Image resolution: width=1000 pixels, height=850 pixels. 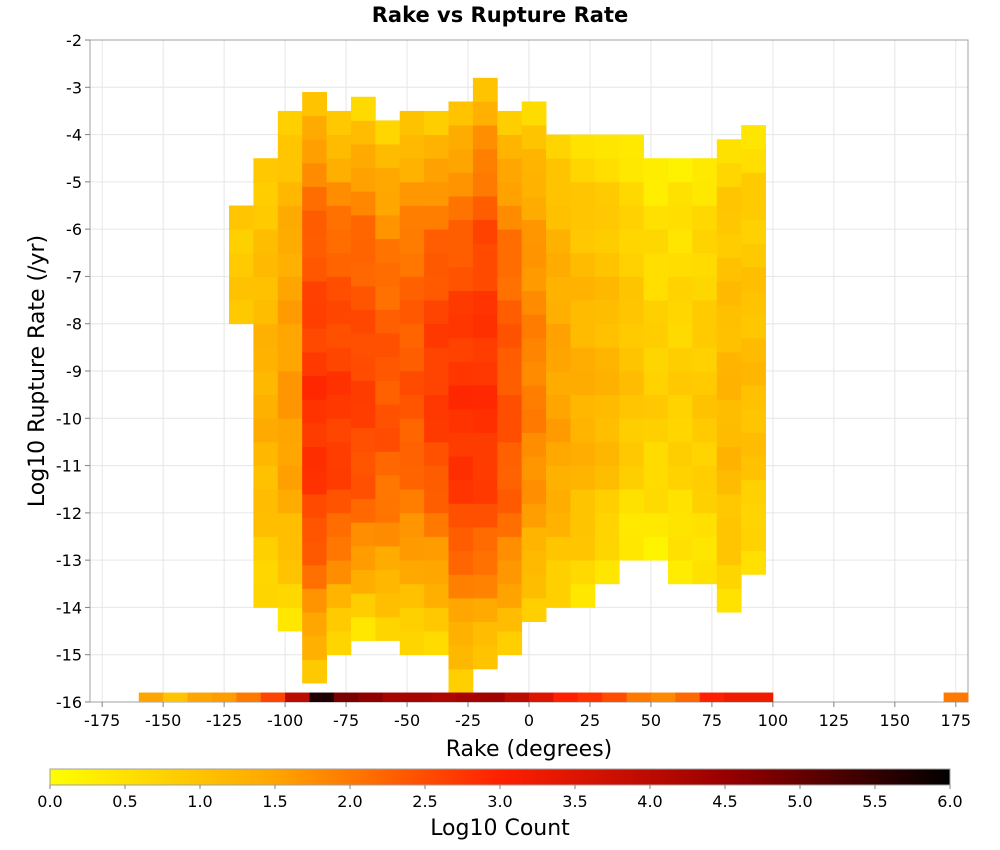 What do you see at coordinates (468, 720) in the screenshot?
I see `x-tick-label: -25` at bounding box center [468, 720].